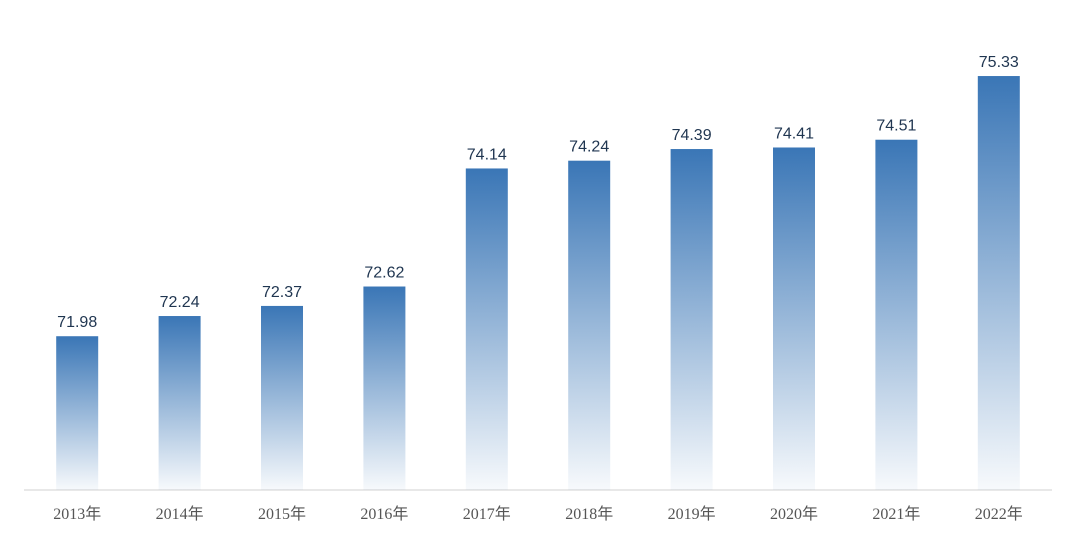 The width and height of the screenshot is (1080, 547). I want to click on x-tick-label: 2015年, so click(282, 514).